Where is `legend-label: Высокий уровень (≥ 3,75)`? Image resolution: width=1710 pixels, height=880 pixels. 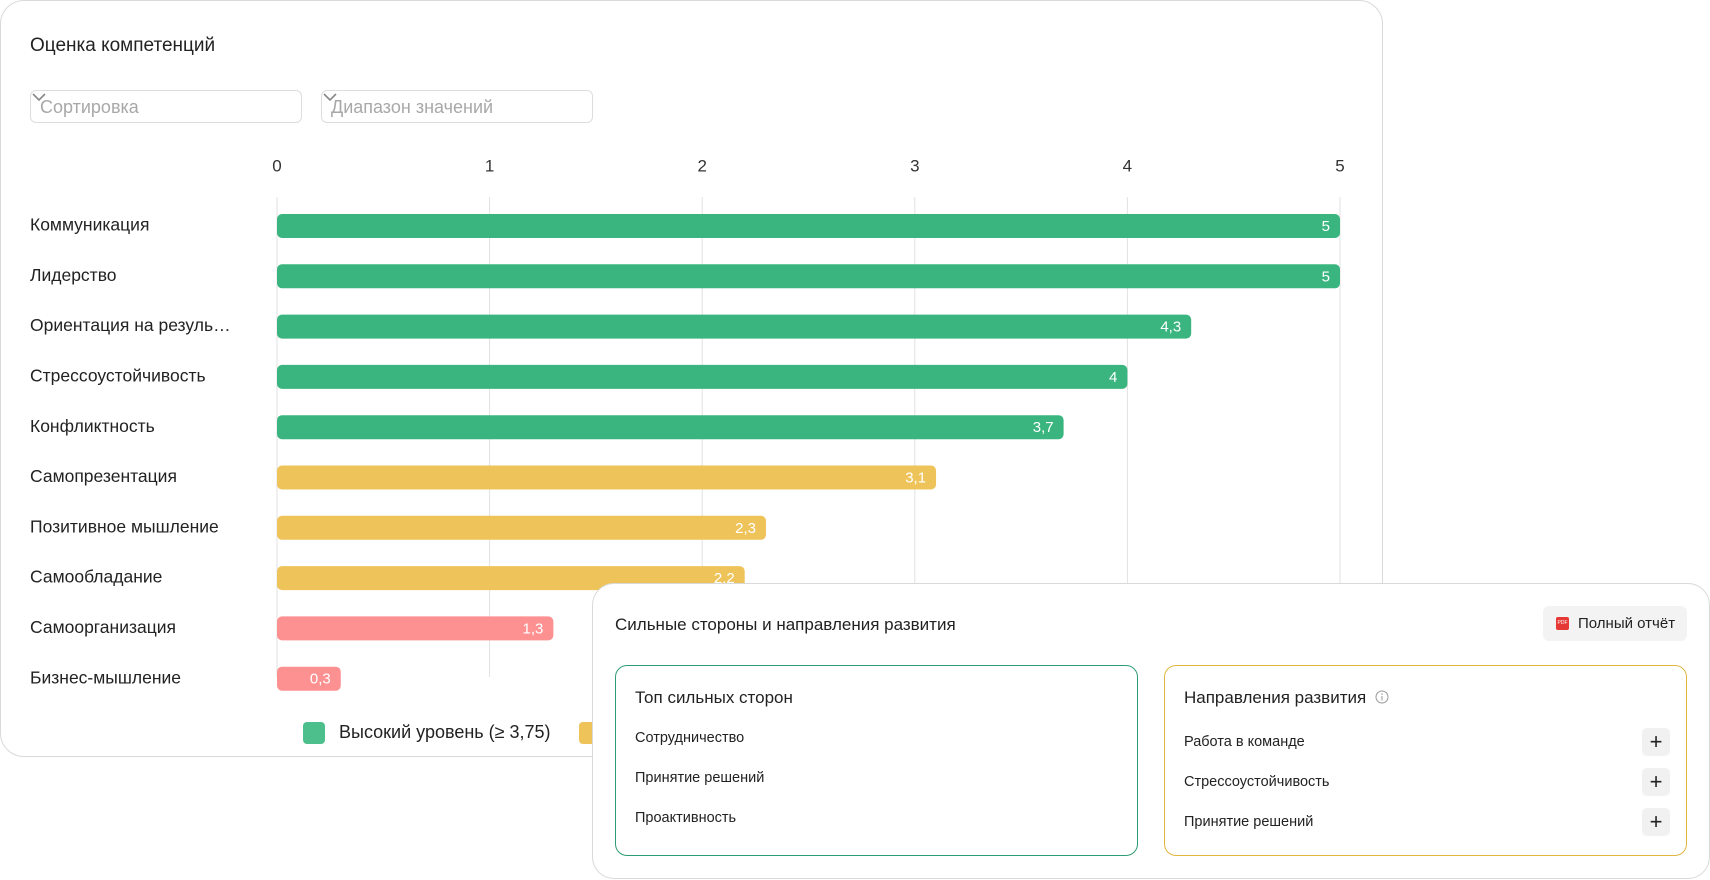
legend-label: Высокий уровень (≥ 3,75) is located at coordinates (445, 732).